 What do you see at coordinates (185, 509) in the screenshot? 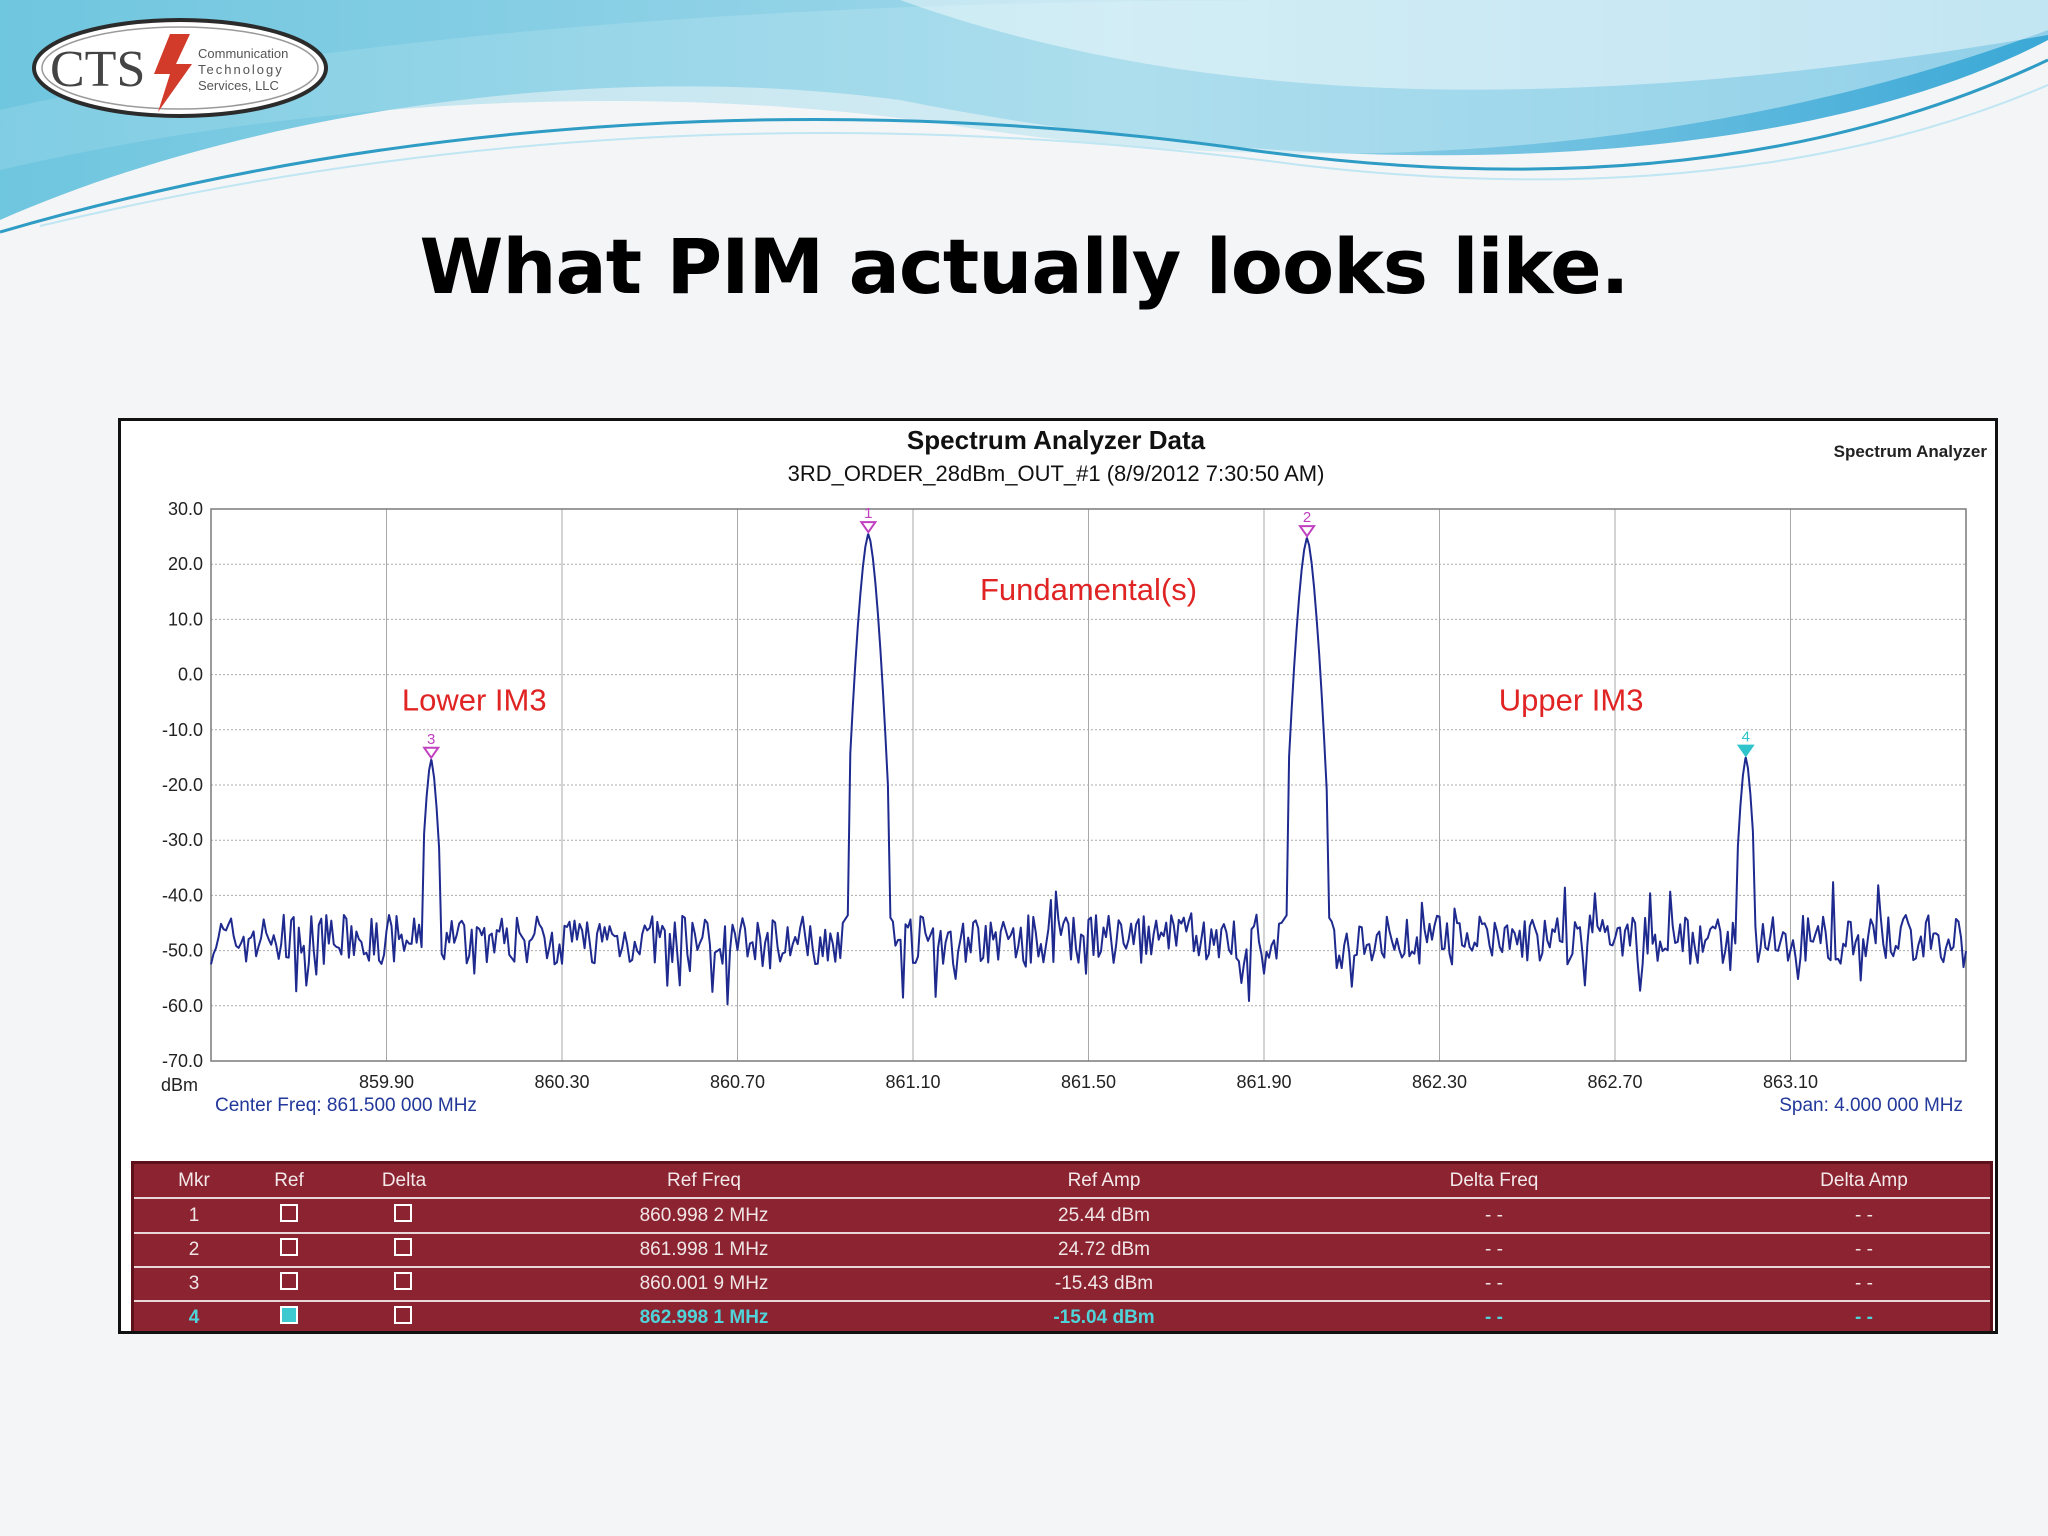
I see `y-tick-label: 30.0` at bounding box center [185, 509].